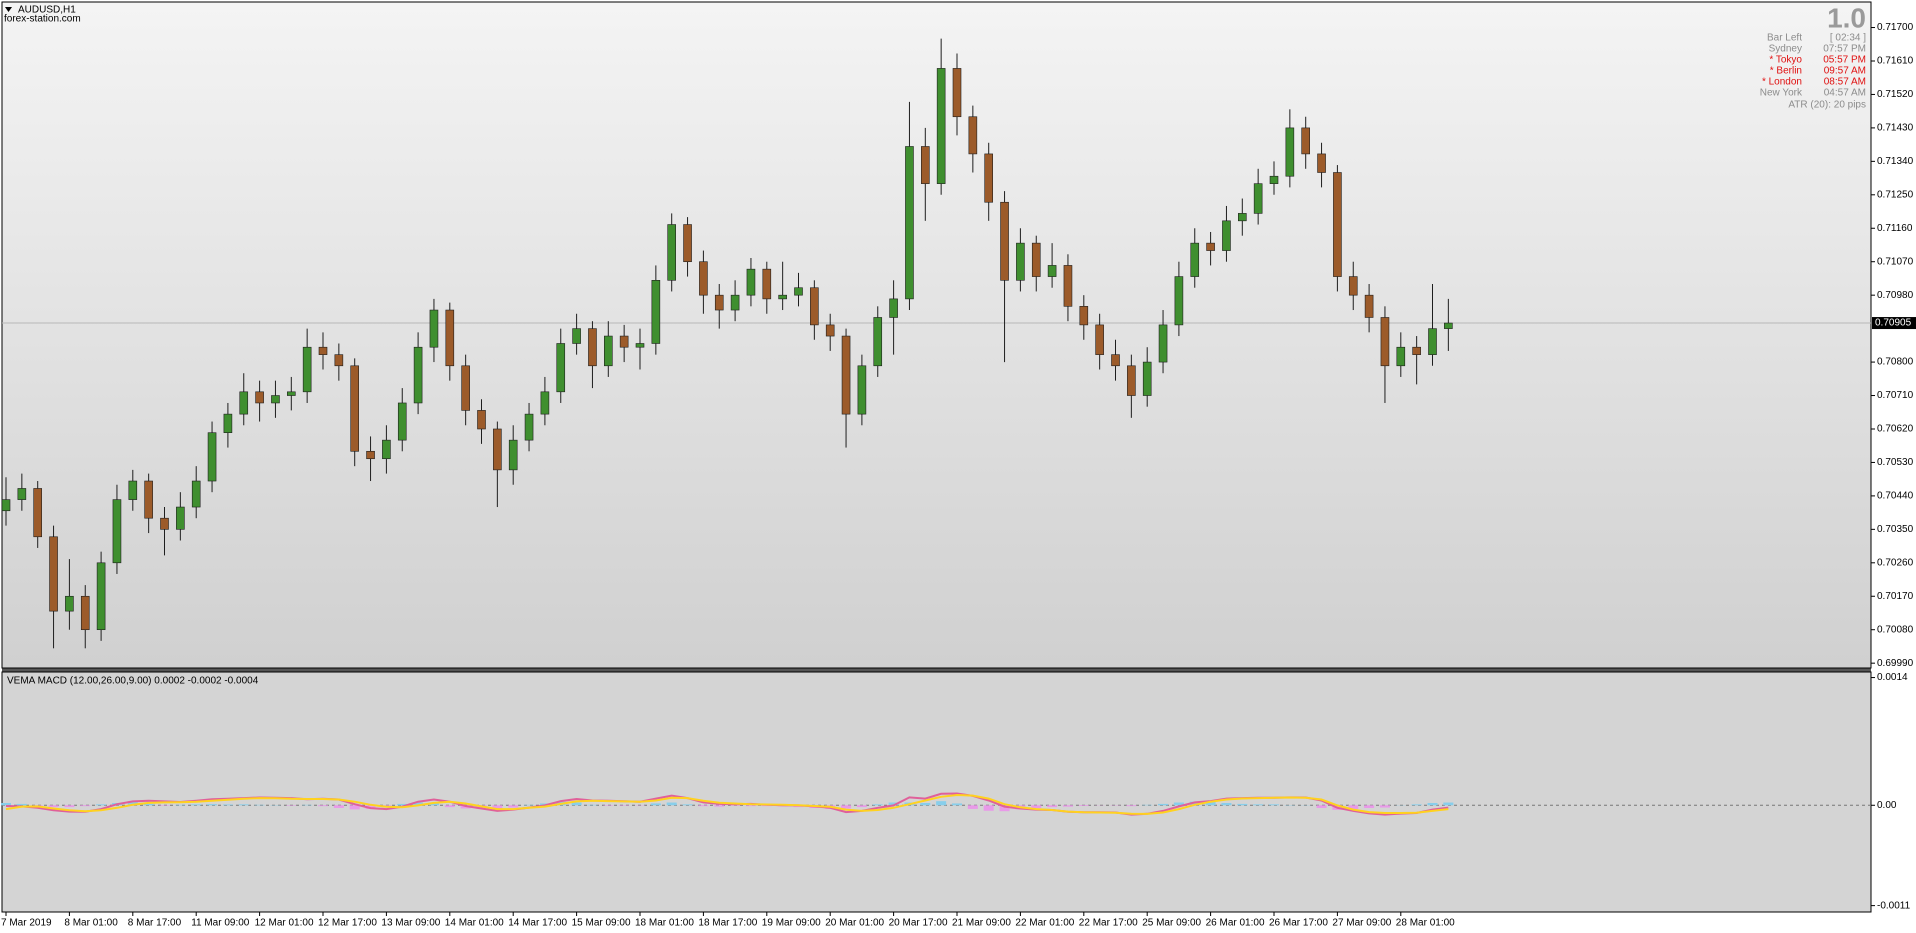 The image size is (1916, 933). Describe the element at coordinates (727, 804) in the screenshot. I see `indicator-line` at that location.